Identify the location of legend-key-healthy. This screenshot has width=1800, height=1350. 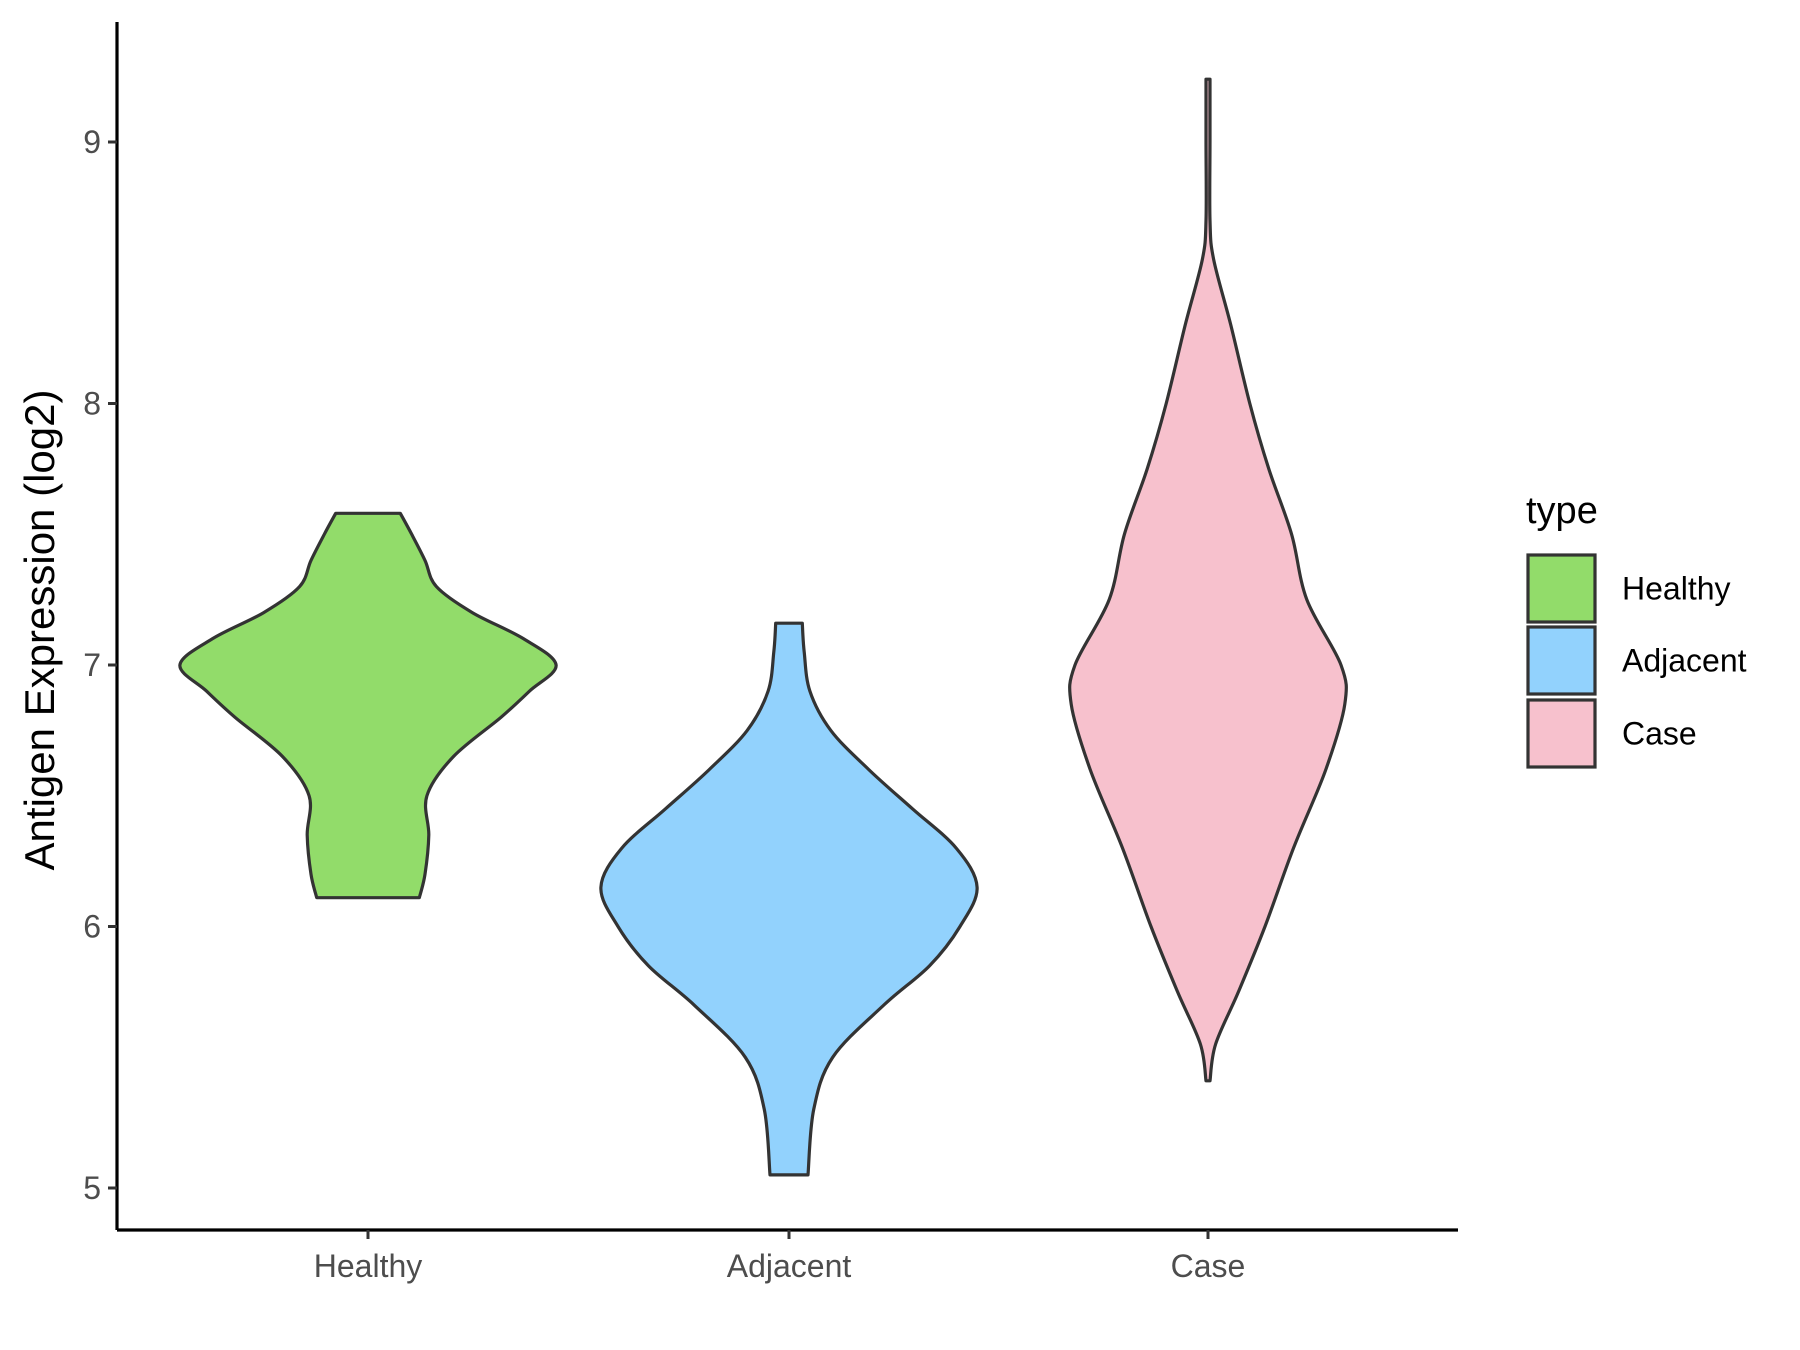
(1561, 588).